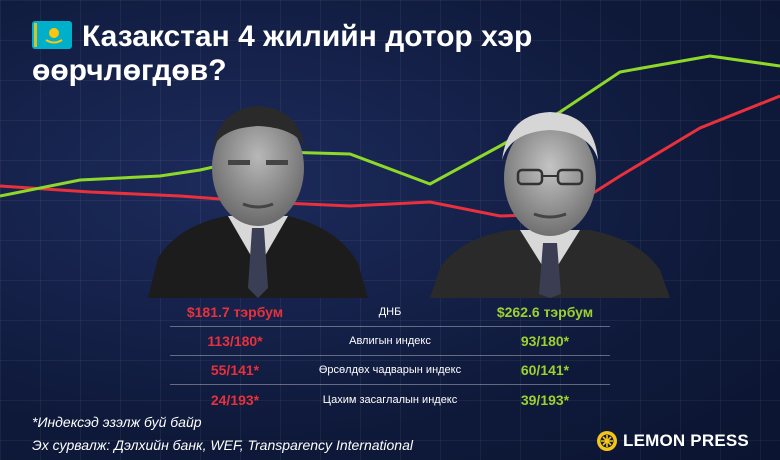 The height and width of the screenshot is (460, 780). I want to click on row-label: ДНБ, so click(390, 312).